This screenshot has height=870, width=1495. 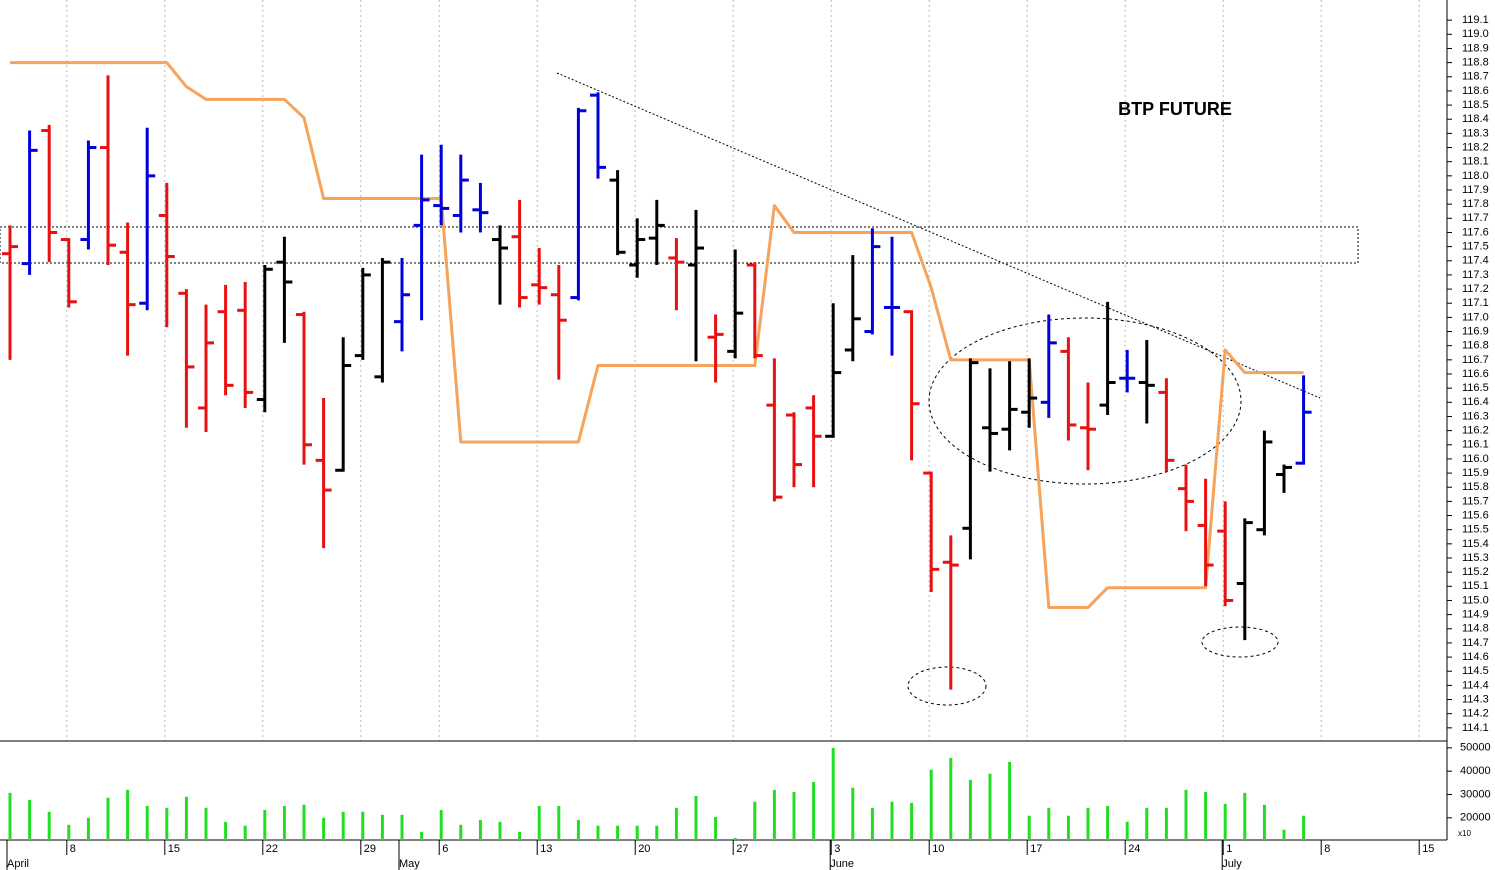 What do you see at coordinates (1475, 487) in the screenshot?
I see `y-tick-label: 115.8` at bounding box center [1475, 487].